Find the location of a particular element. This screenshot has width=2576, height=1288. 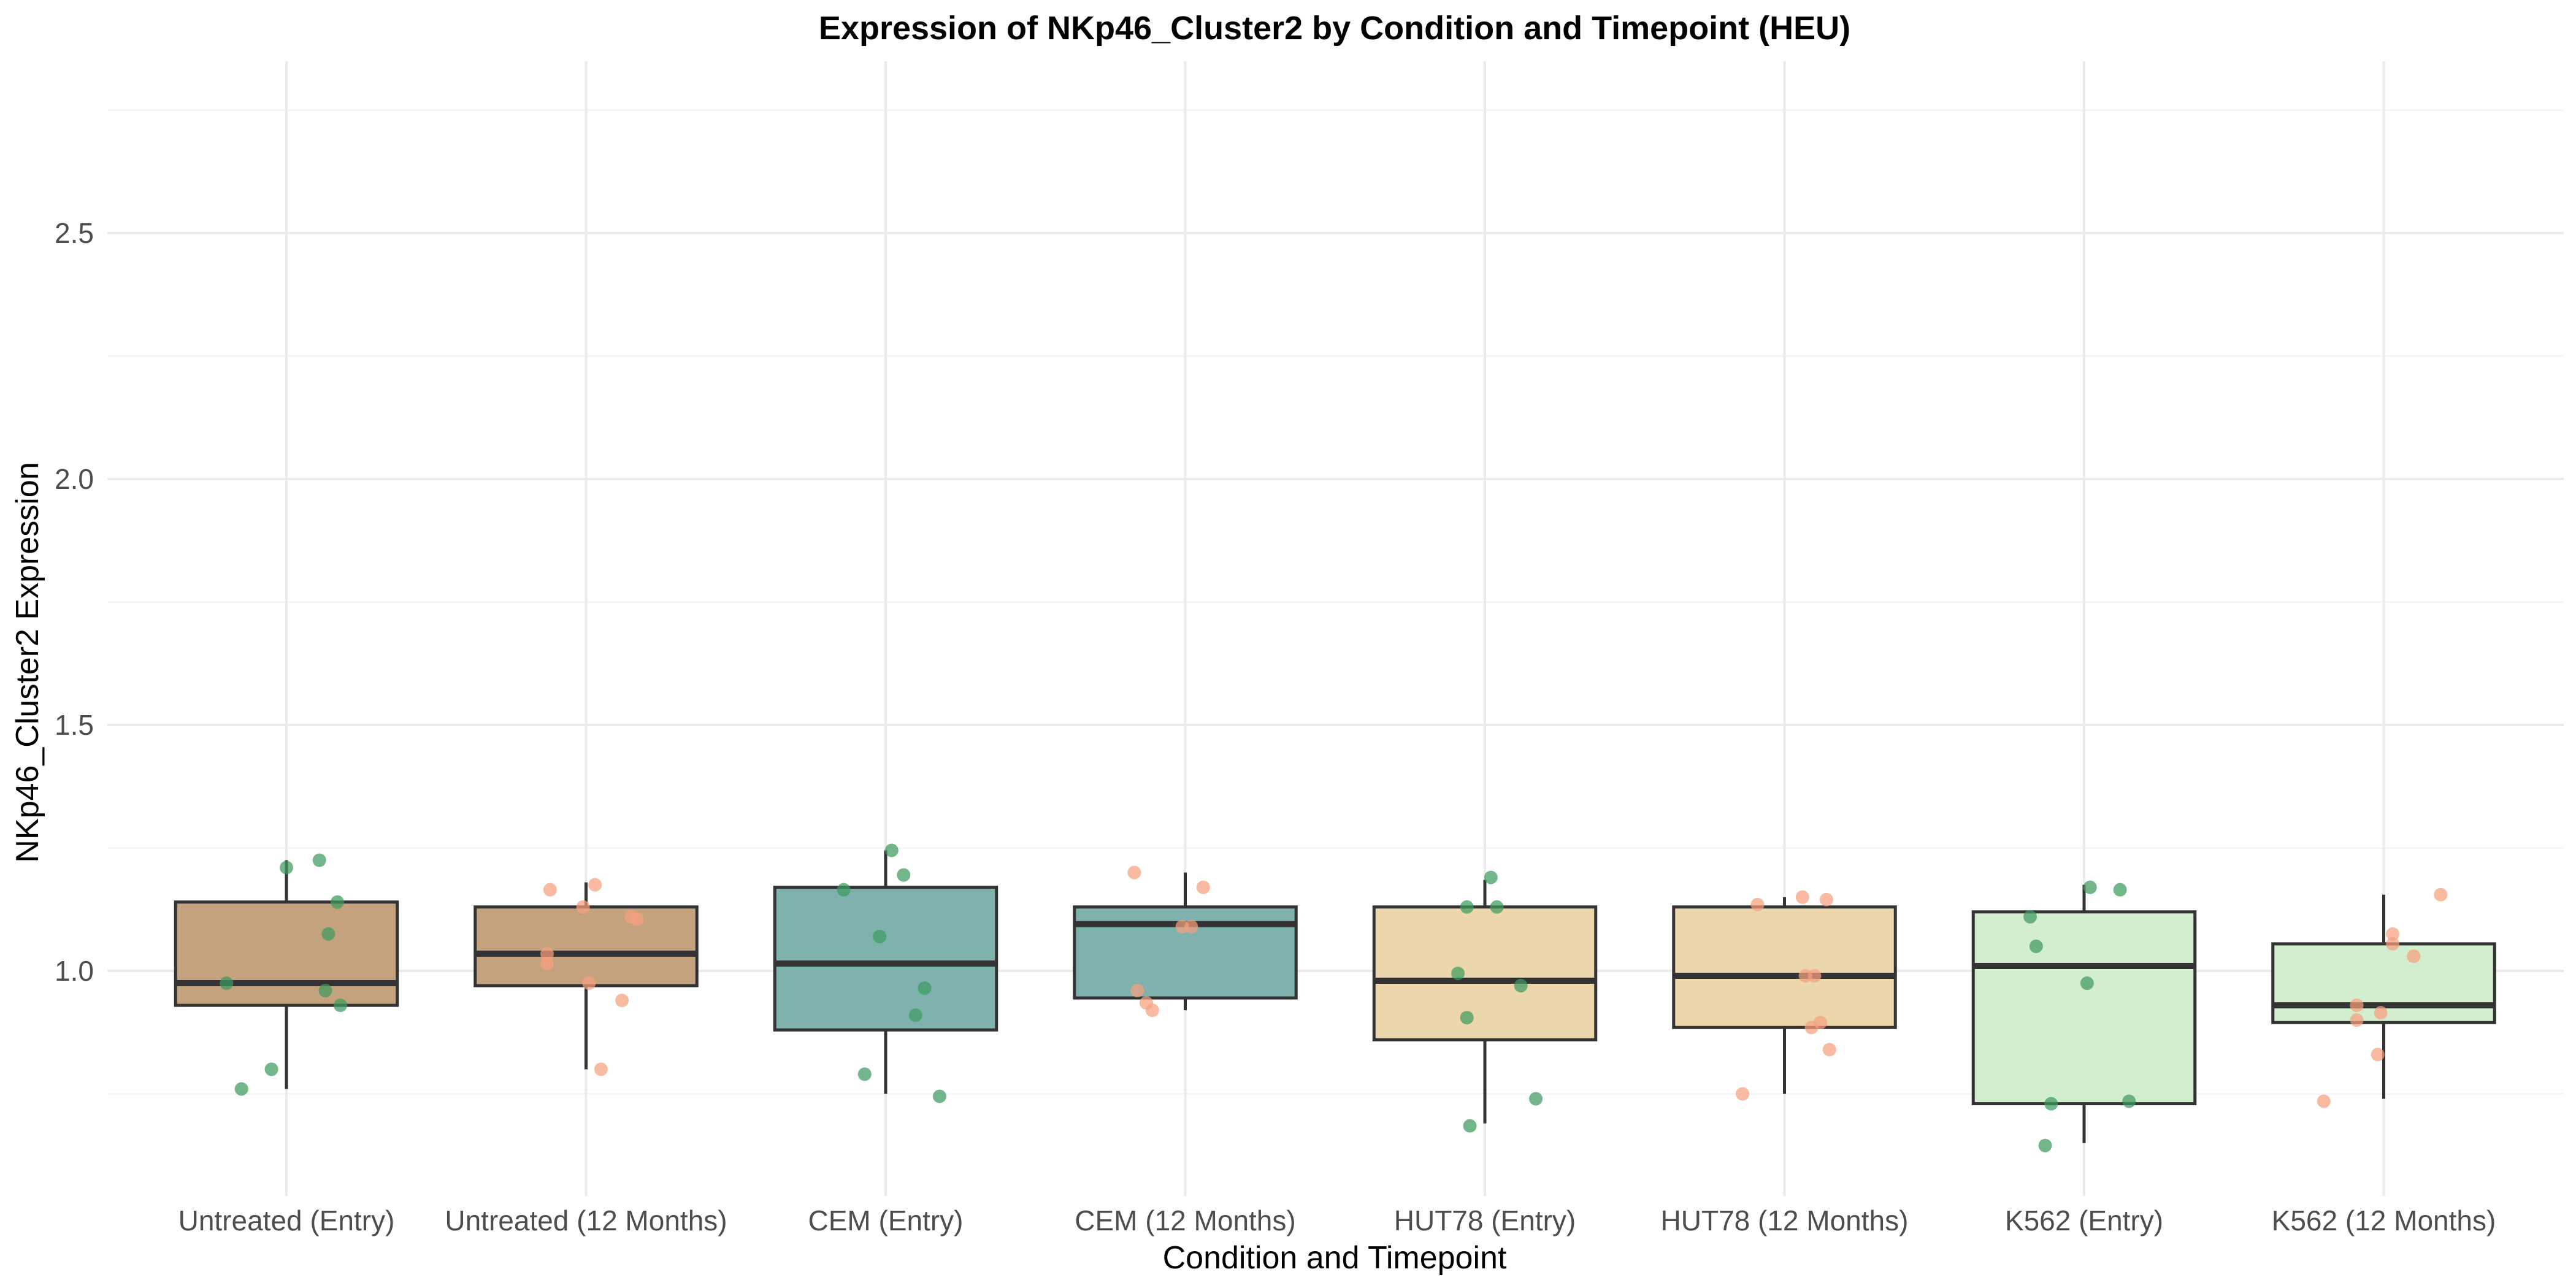

x-axis-title: Condition and Timepoint is located at coordinates (1335, 1258).